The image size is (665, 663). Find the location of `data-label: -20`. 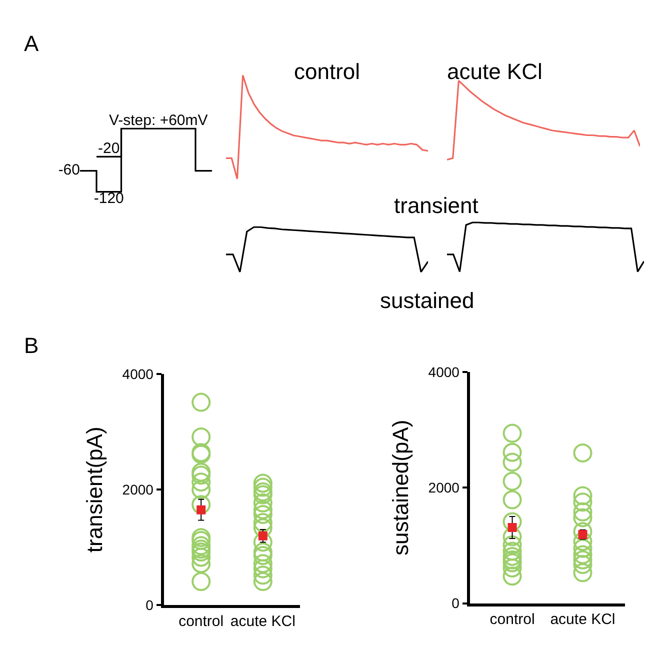

data-label: -20 is located at coordinates (109, 148).